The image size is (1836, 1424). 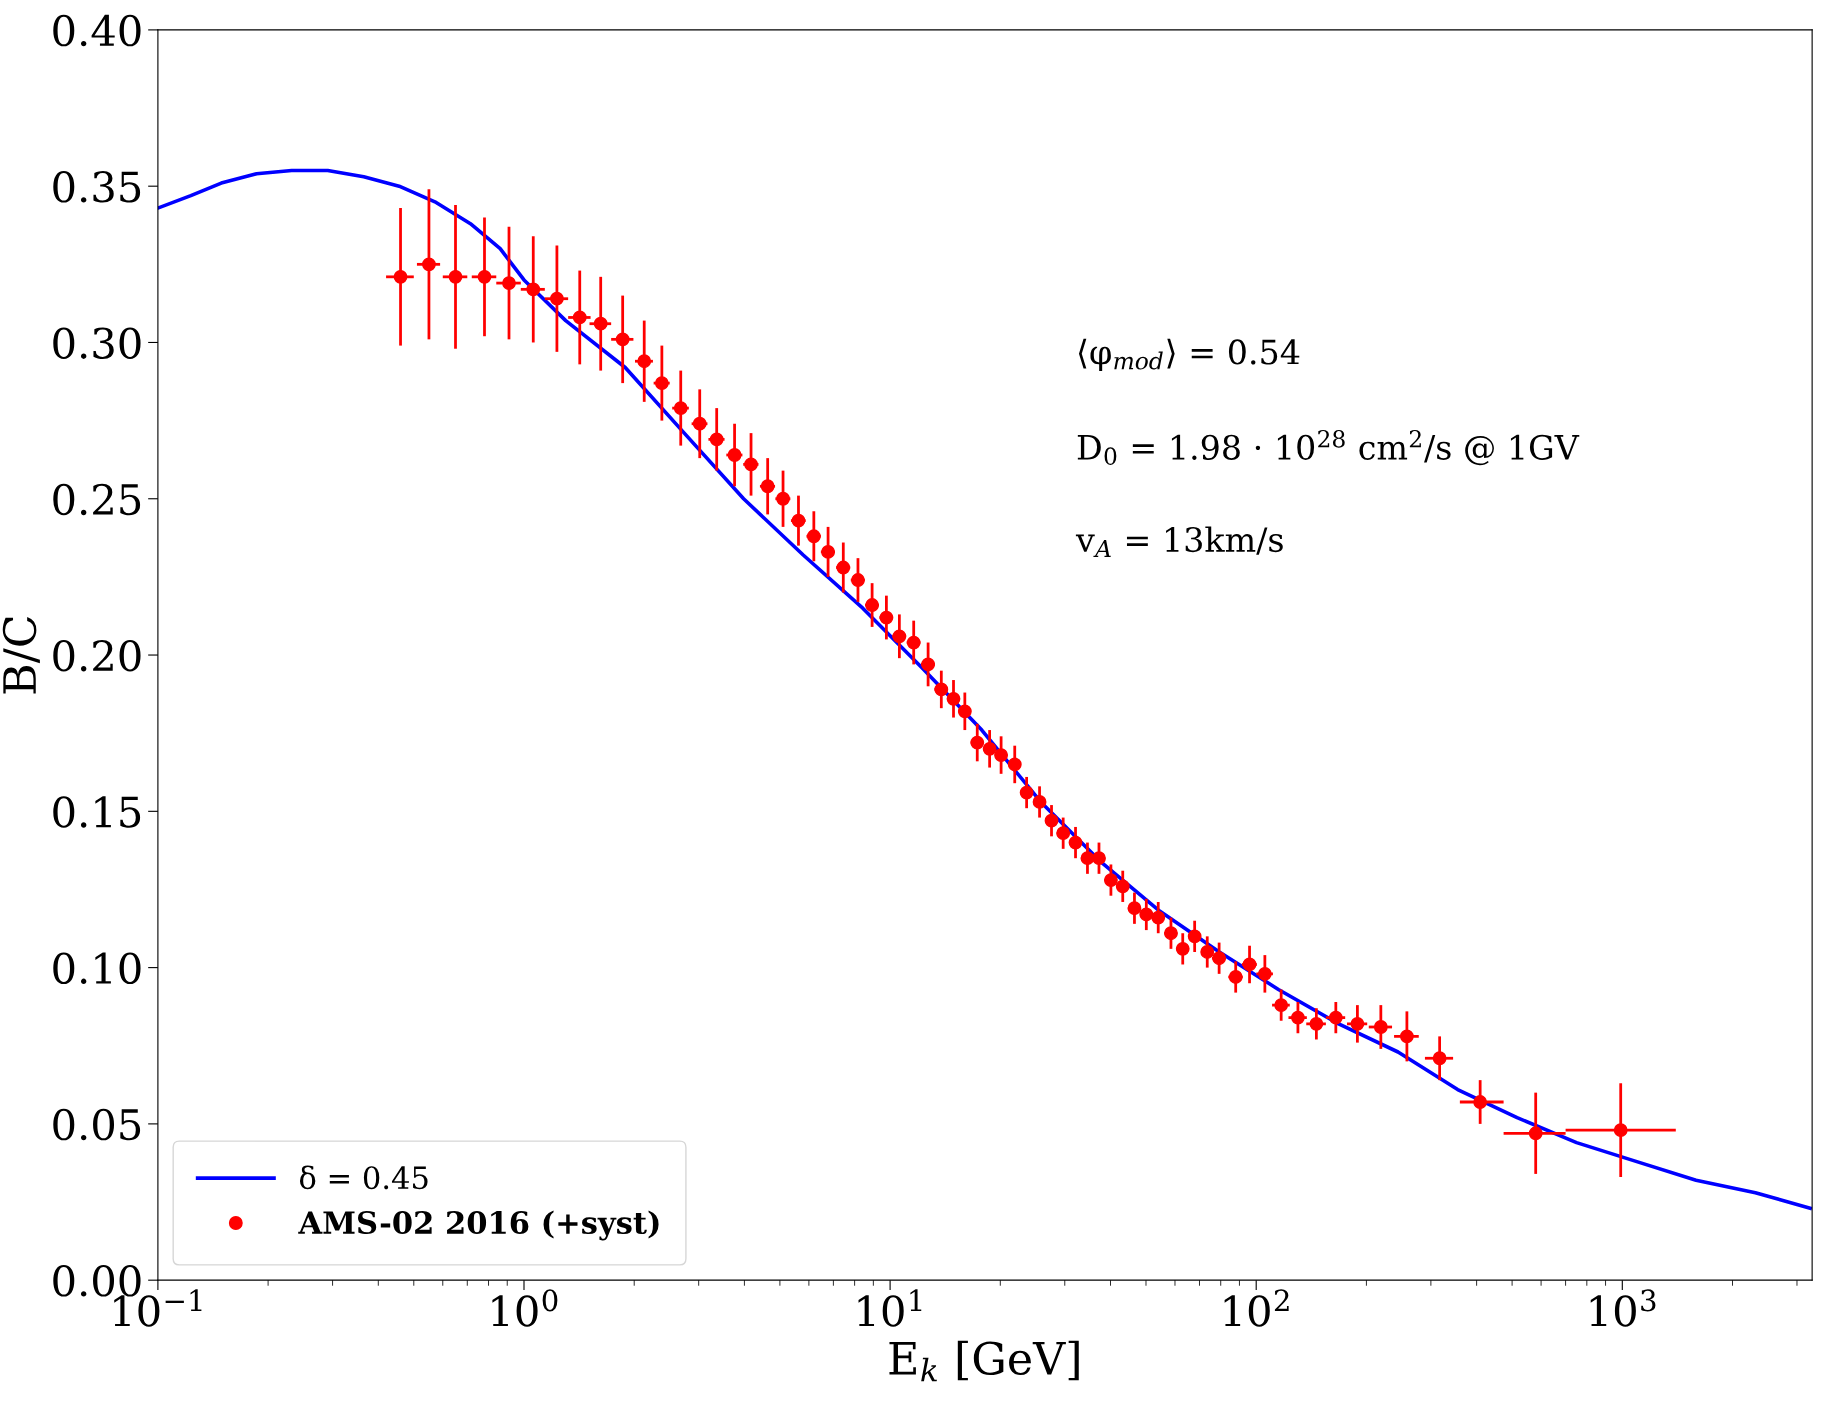 What do you see at coordinates (97, 187) in the screenshot?
I see `y-tick-label: 0.35` at bounding box center [97, 187].